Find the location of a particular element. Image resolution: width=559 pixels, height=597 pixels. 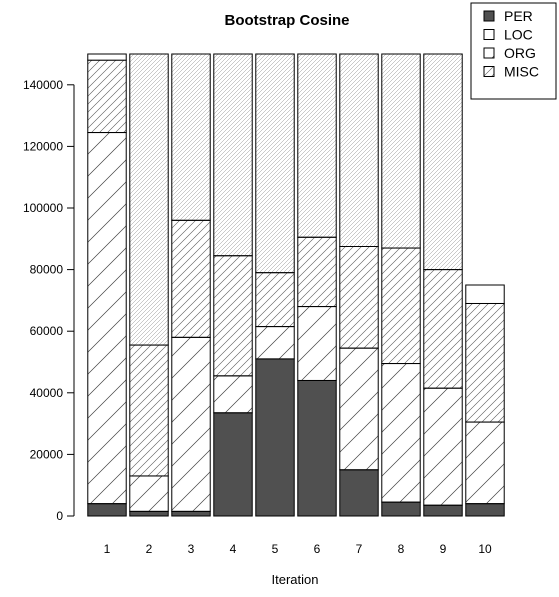

x-tick-label: 8 is located at coordinates (401, 549).